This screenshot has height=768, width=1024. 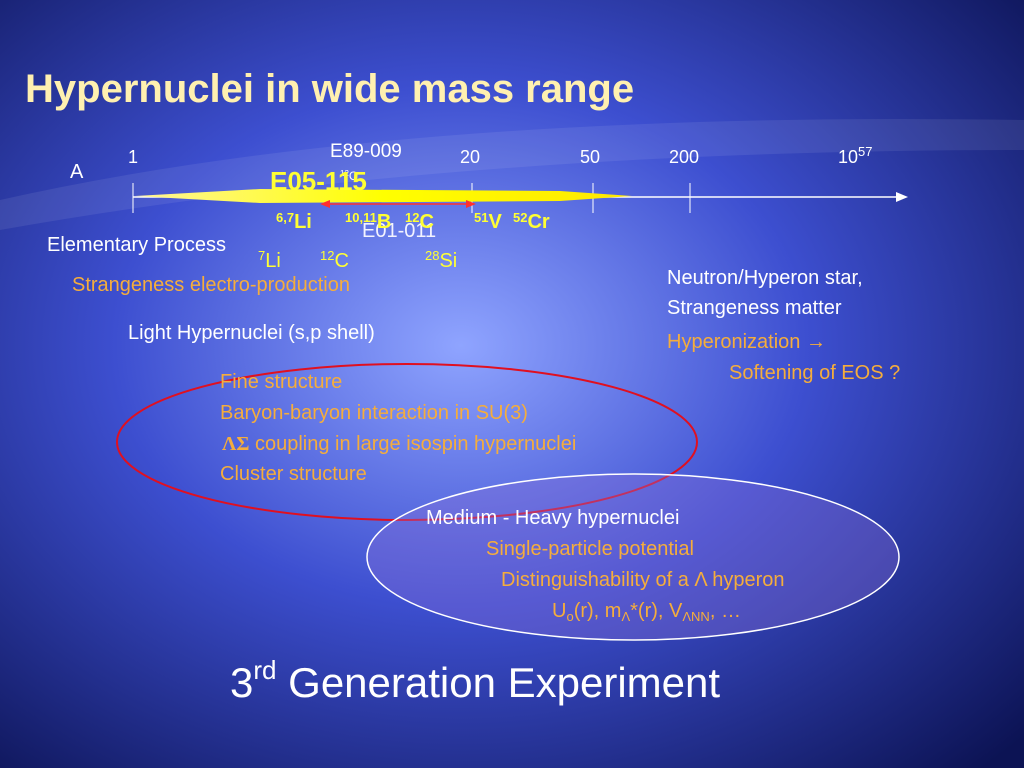 What do you see at coordinates (538, 222) in the screenshot?
I see `sym: Cr` at bounding box center [538, 222].